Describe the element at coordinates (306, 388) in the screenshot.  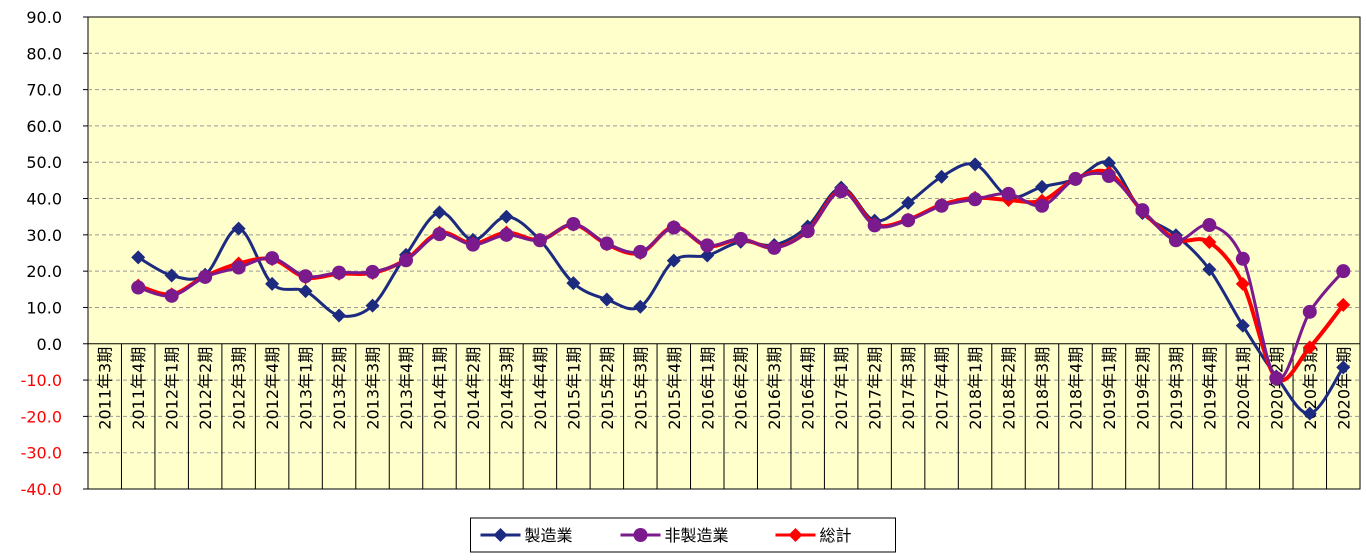
I see `x-tick-label: 2013年1期` at that location.